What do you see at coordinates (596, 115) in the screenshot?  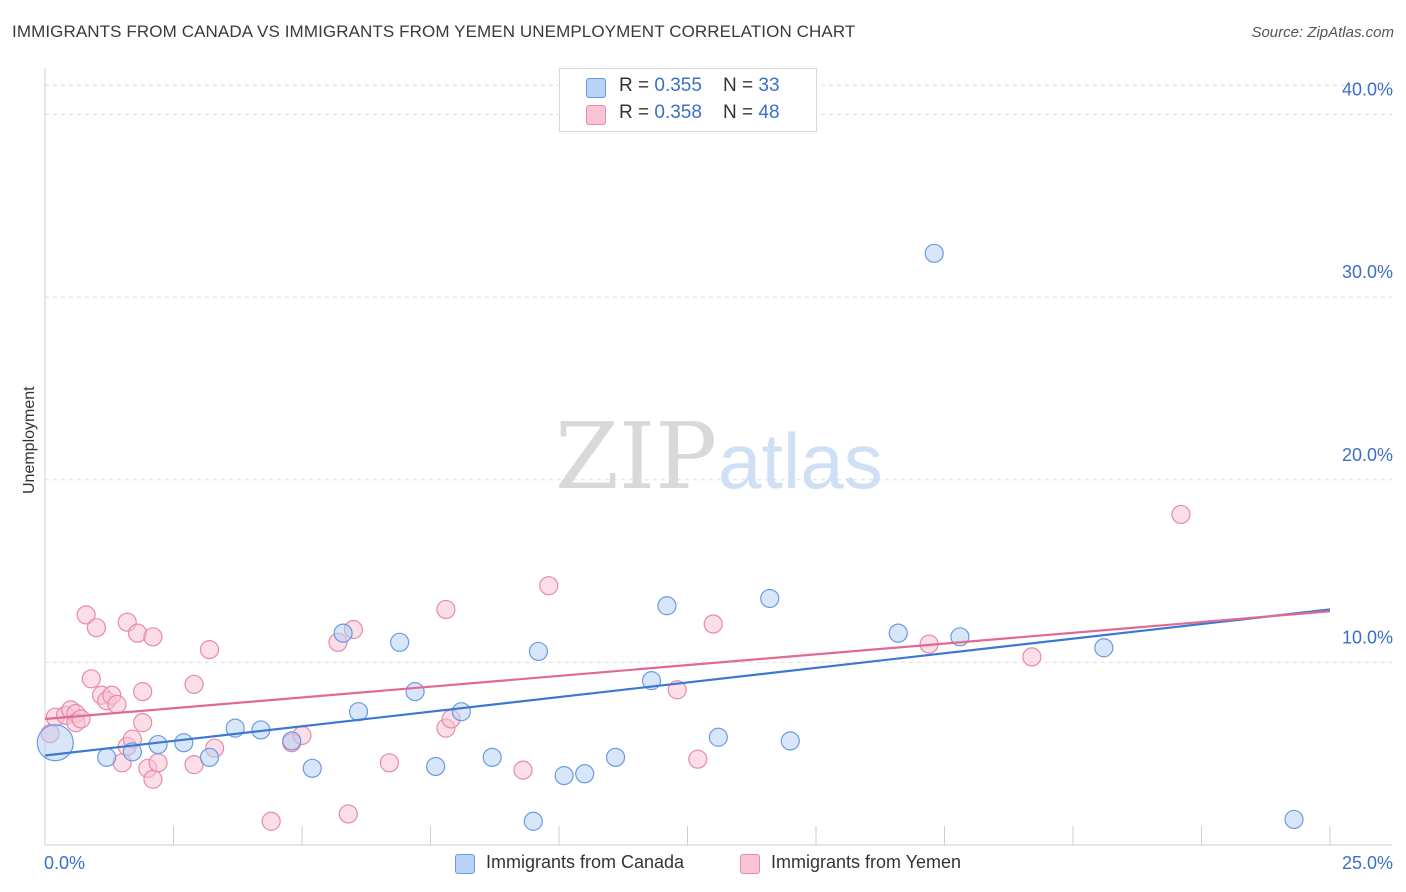 I see `legend-swatch-yemen` at bounding box center [596, 115].